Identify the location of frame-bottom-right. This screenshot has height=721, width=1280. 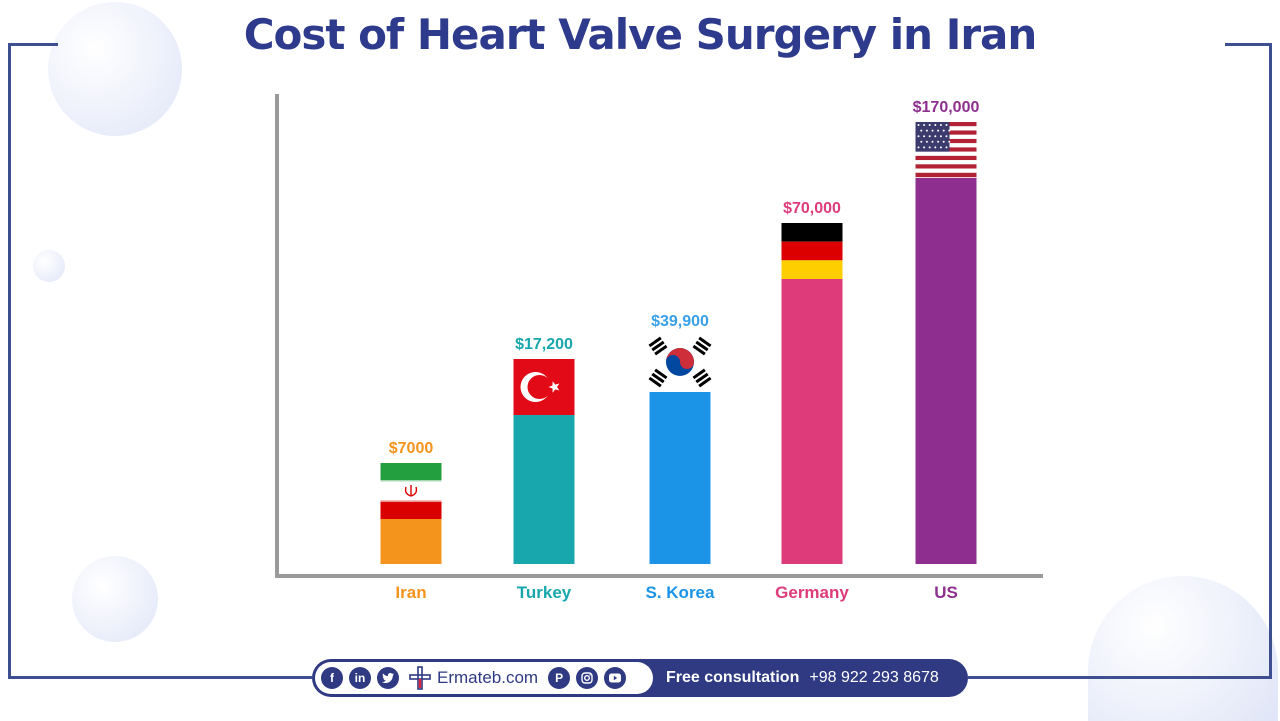
(1120, 677).